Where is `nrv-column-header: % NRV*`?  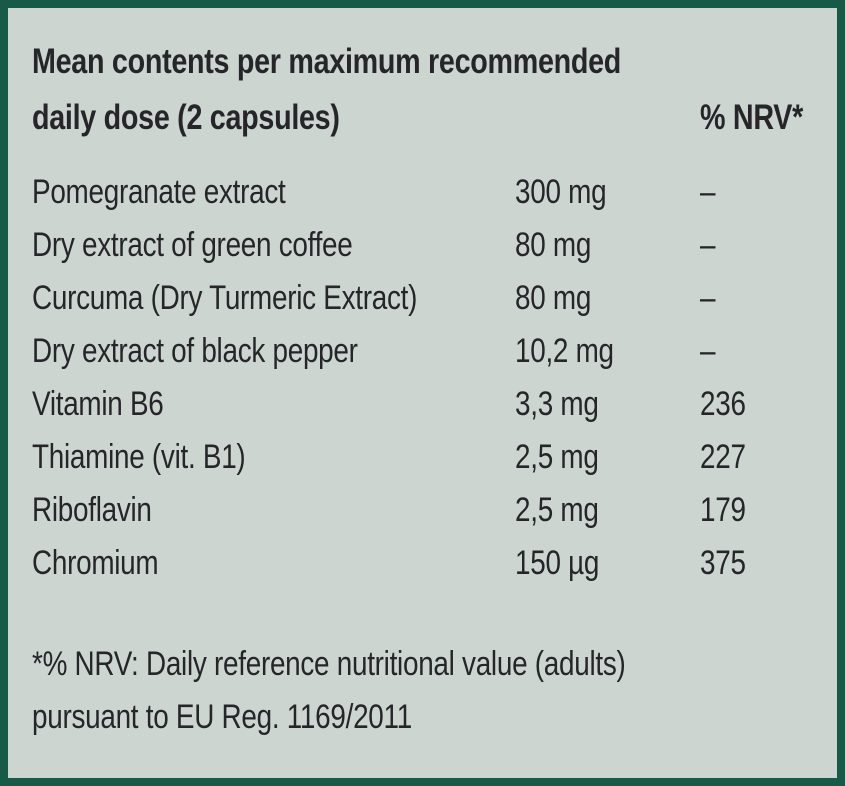
nrv-column-header: % NRV* is located at coordinates (763, 118).